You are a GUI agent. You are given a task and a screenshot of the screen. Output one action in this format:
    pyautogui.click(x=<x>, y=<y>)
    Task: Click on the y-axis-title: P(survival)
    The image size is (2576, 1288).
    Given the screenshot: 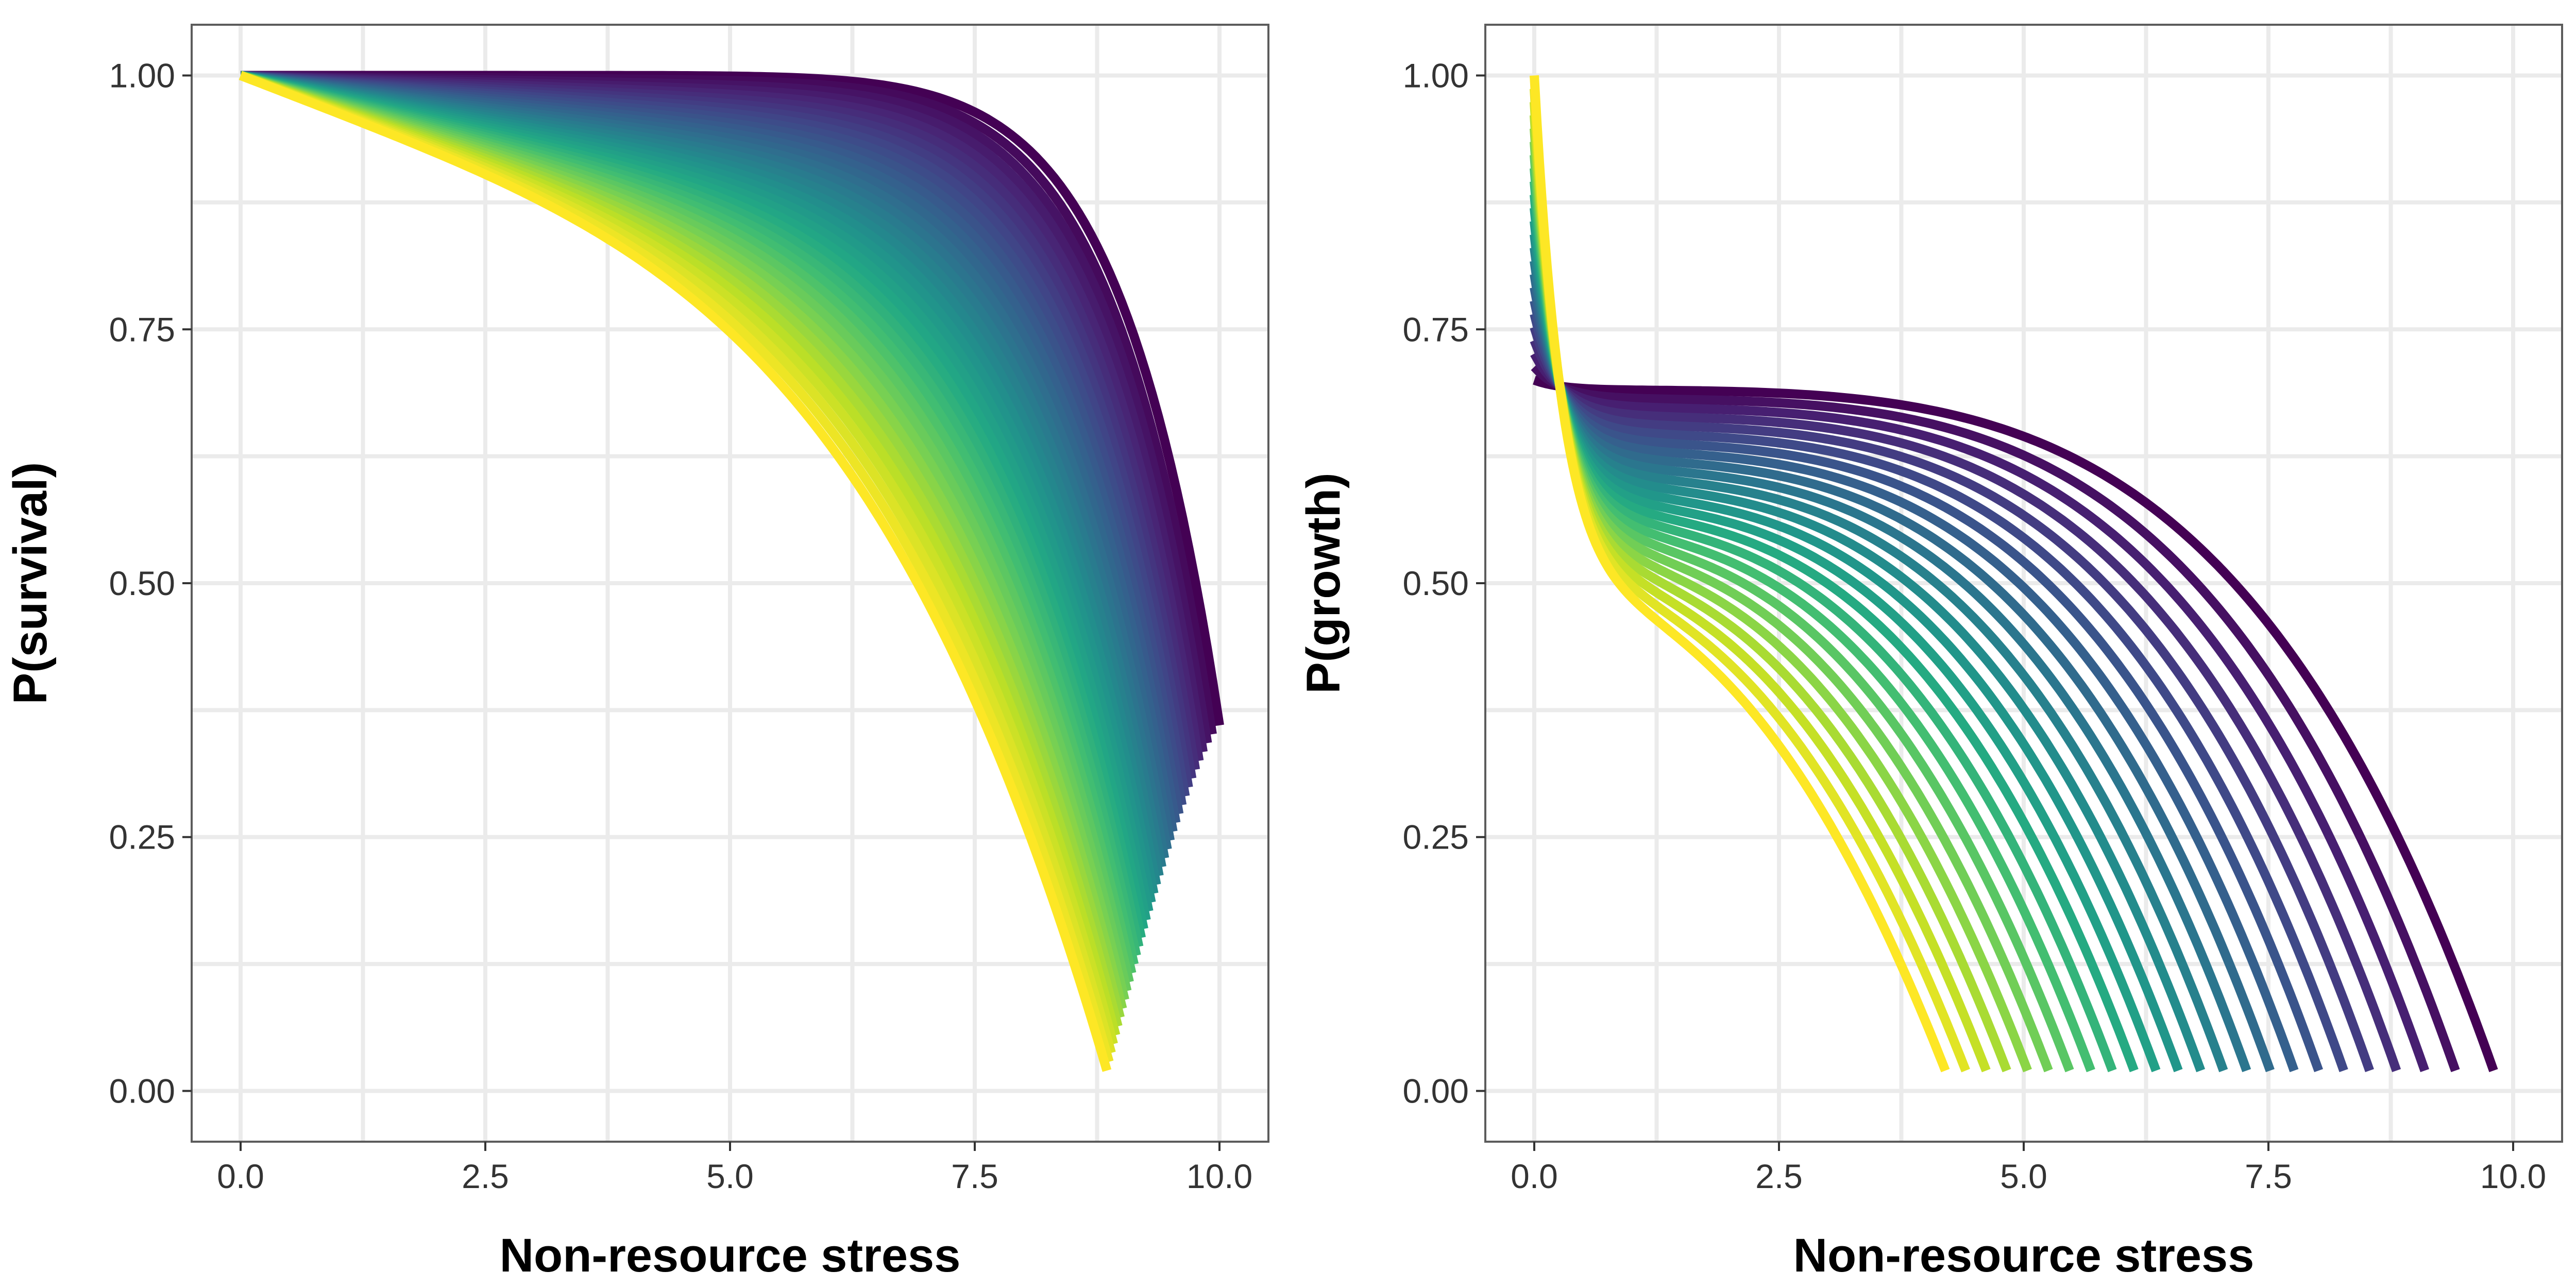 What is the action you would take?
    pyautogui.click(x=30, y=583)
    